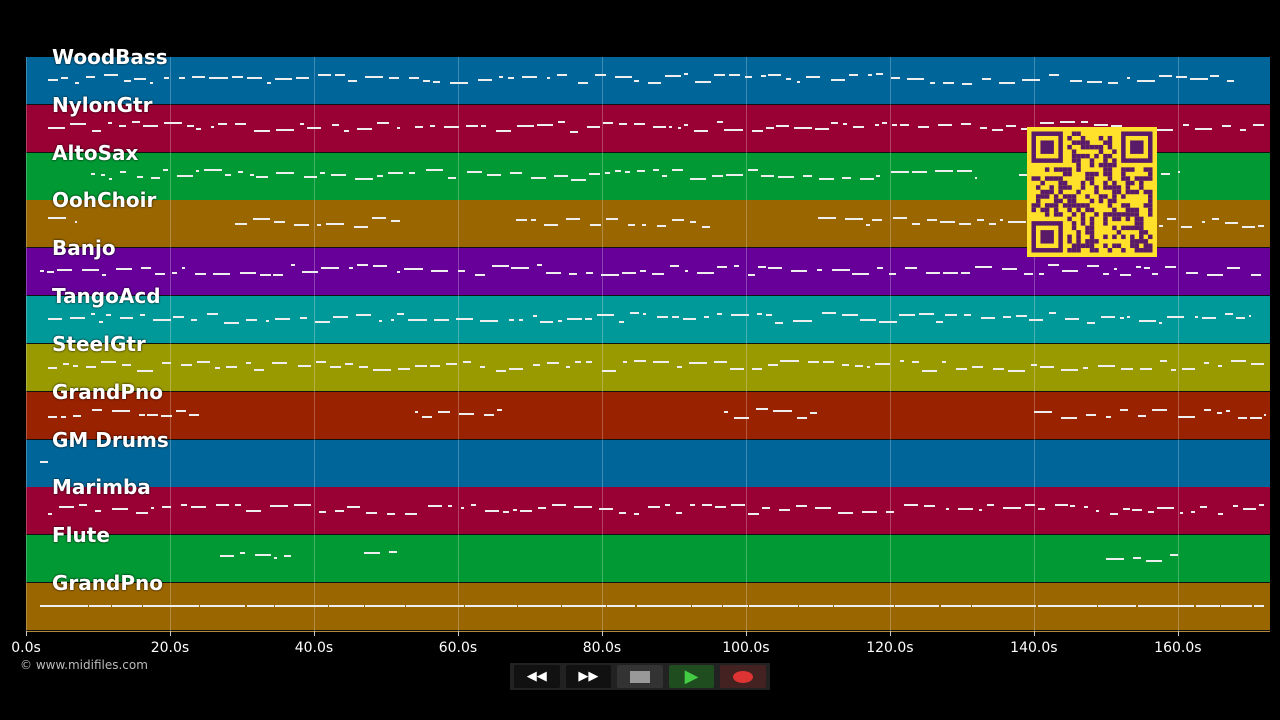 The width and height of the screenshot is (1280, 720). I want to click on rewind-button: ◀◀, so click(537, 676).